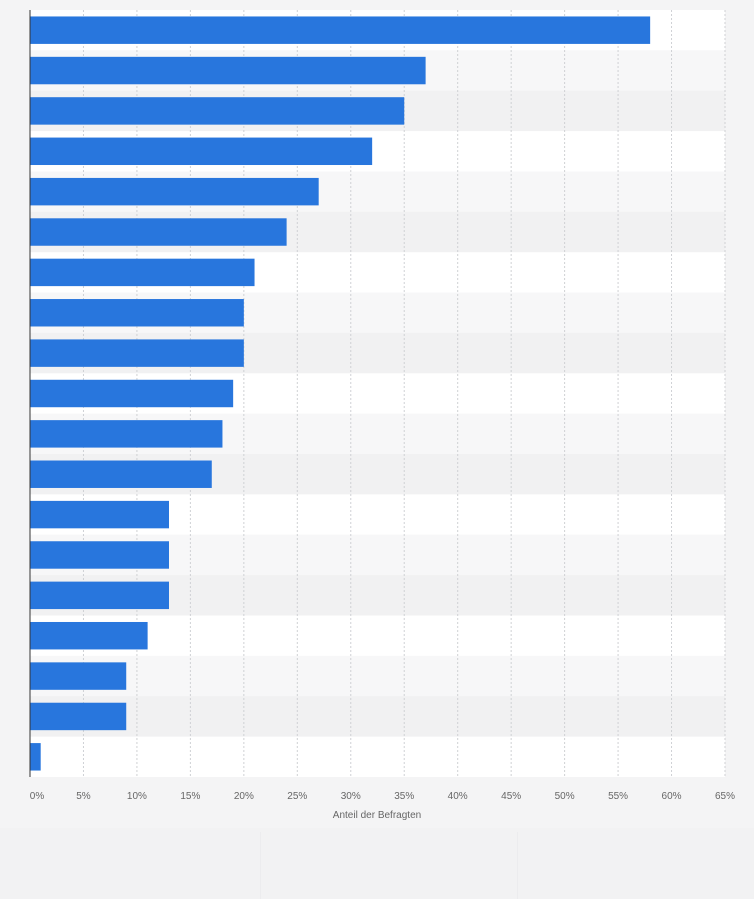 Image resolution: width=754 pixels, height=899 pixels. Describe the element at coordinates (404, 796) in the screenshot. I see `x-tick-label: 35%` at that location.